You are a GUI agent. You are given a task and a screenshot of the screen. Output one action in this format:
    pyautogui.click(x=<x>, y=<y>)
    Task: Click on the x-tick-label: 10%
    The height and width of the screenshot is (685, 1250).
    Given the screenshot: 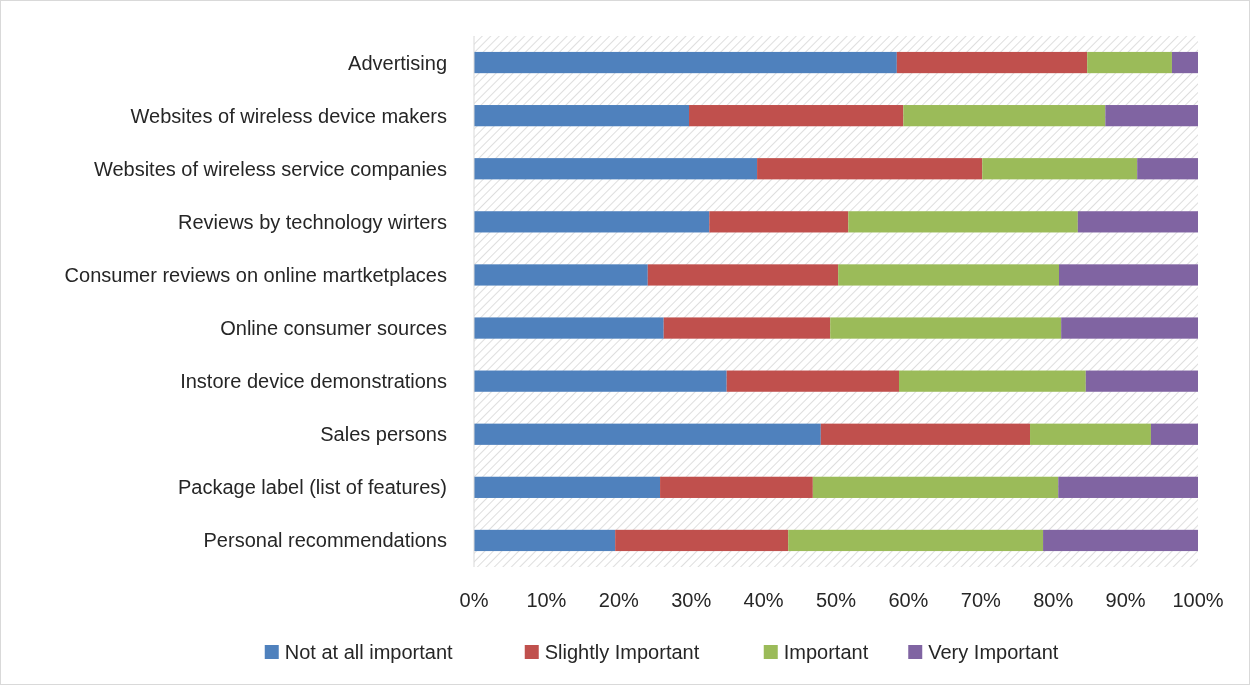 What is the action you would take?
    pyautogui.click(x=546, y=600)
    